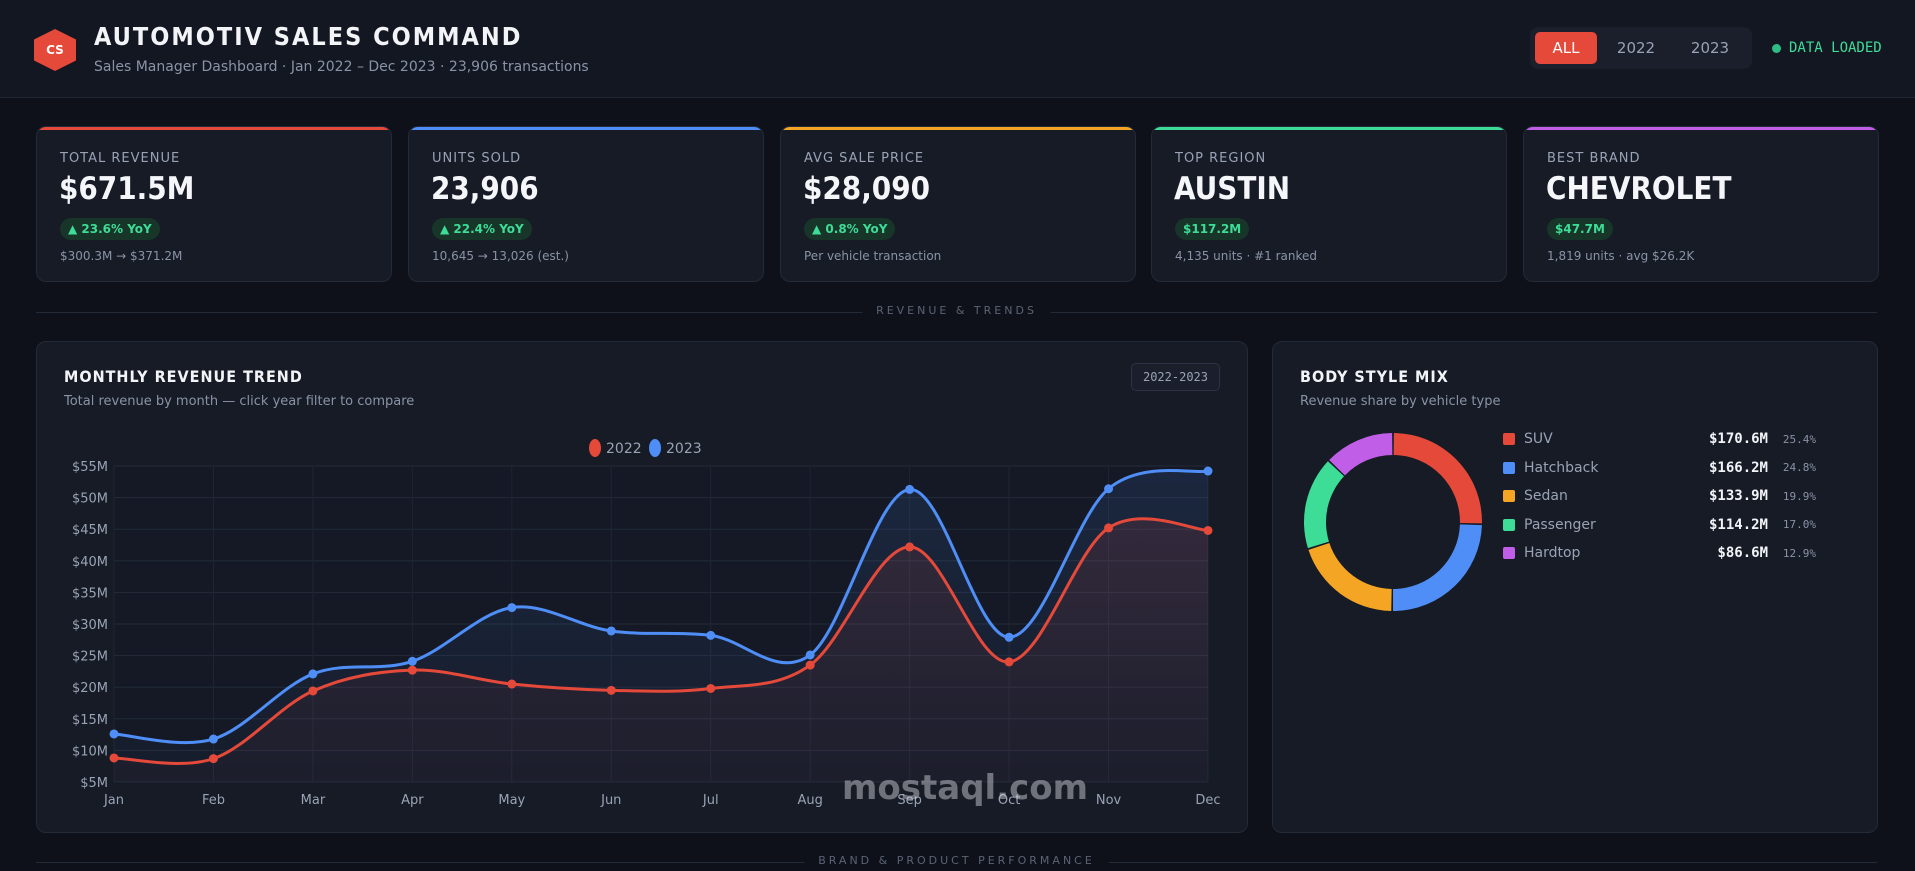 This screenshot has width=1915, height=871. I want to click on date-range-pill: 2022-2023, so click(1175, 377).